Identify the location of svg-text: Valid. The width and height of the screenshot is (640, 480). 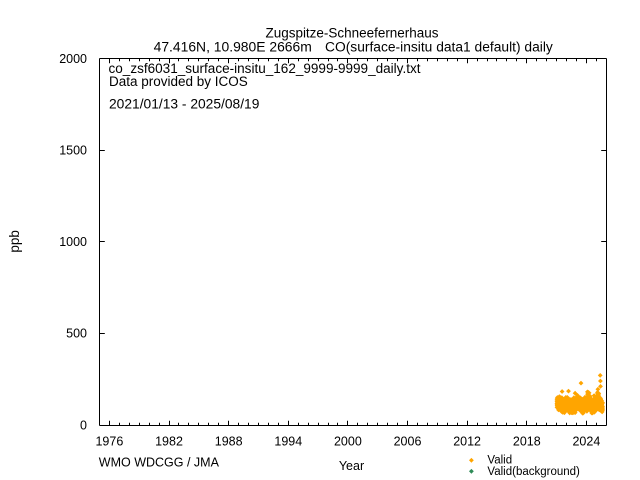
(499, 461).